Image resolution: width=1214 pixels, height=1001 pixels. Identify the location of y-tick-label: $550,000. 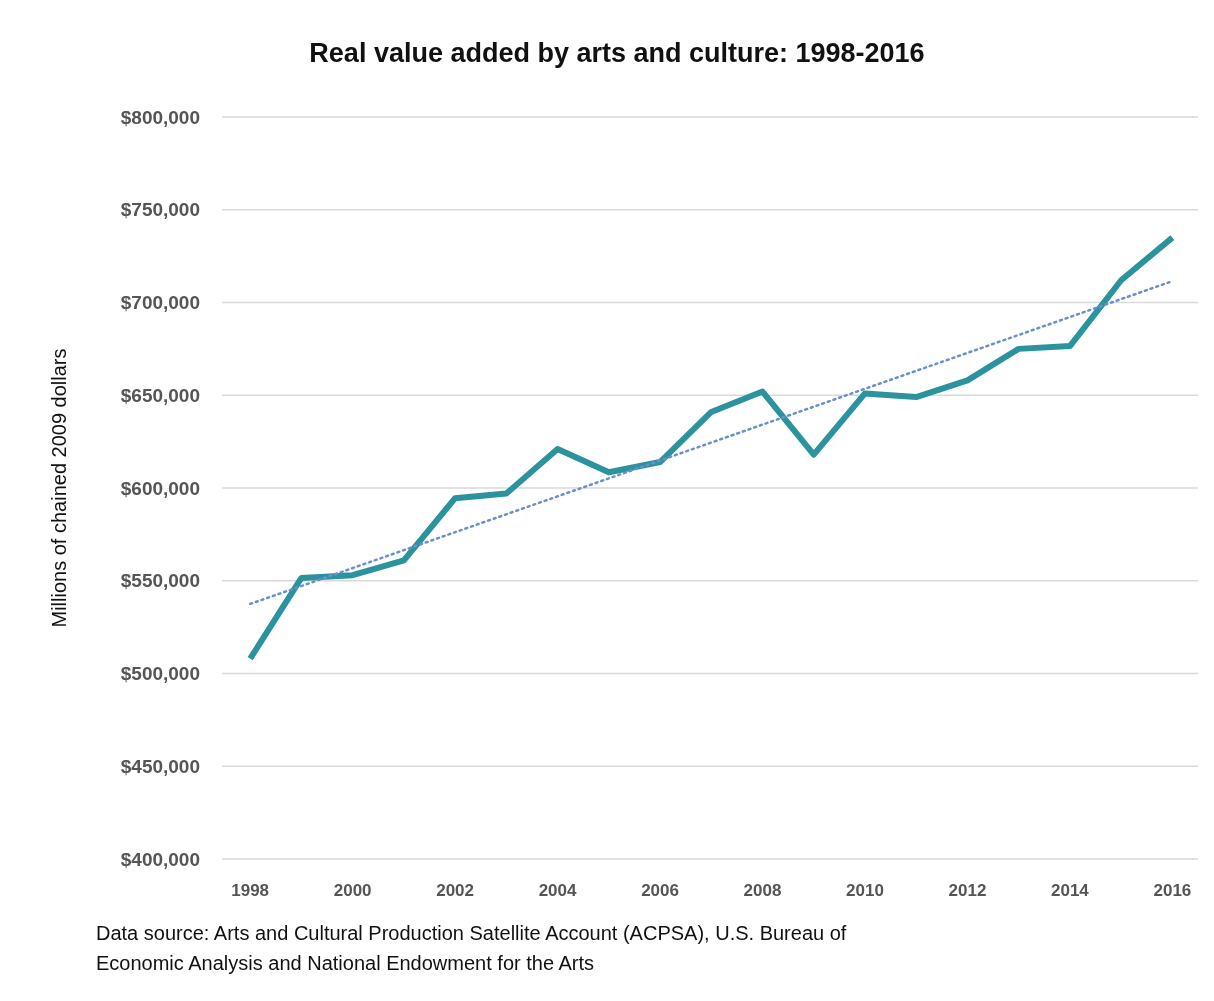
(160, 581).